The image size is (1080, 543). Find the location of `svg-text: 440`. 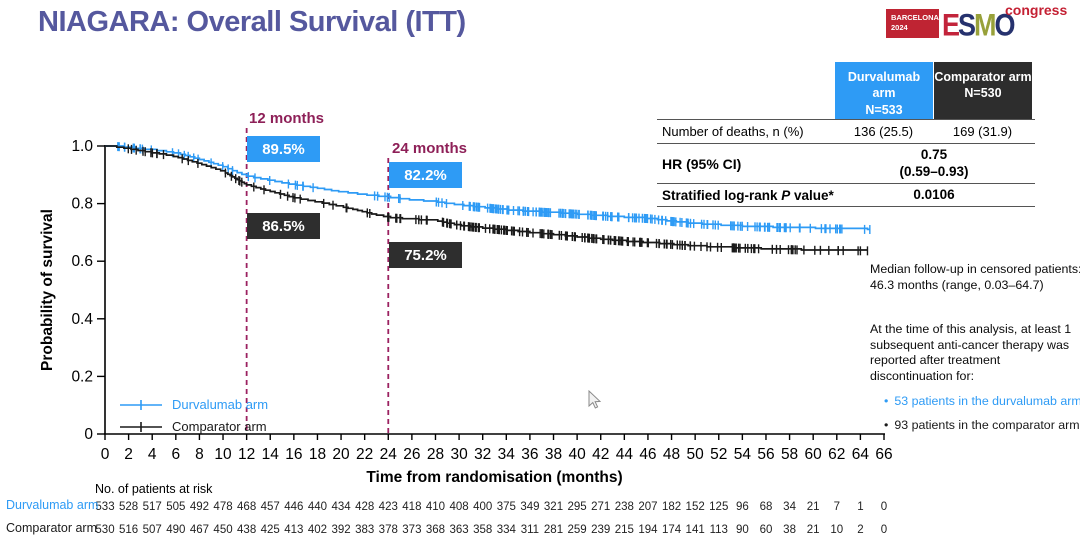

svg-text: 440 is located at coordinates (317, 507).